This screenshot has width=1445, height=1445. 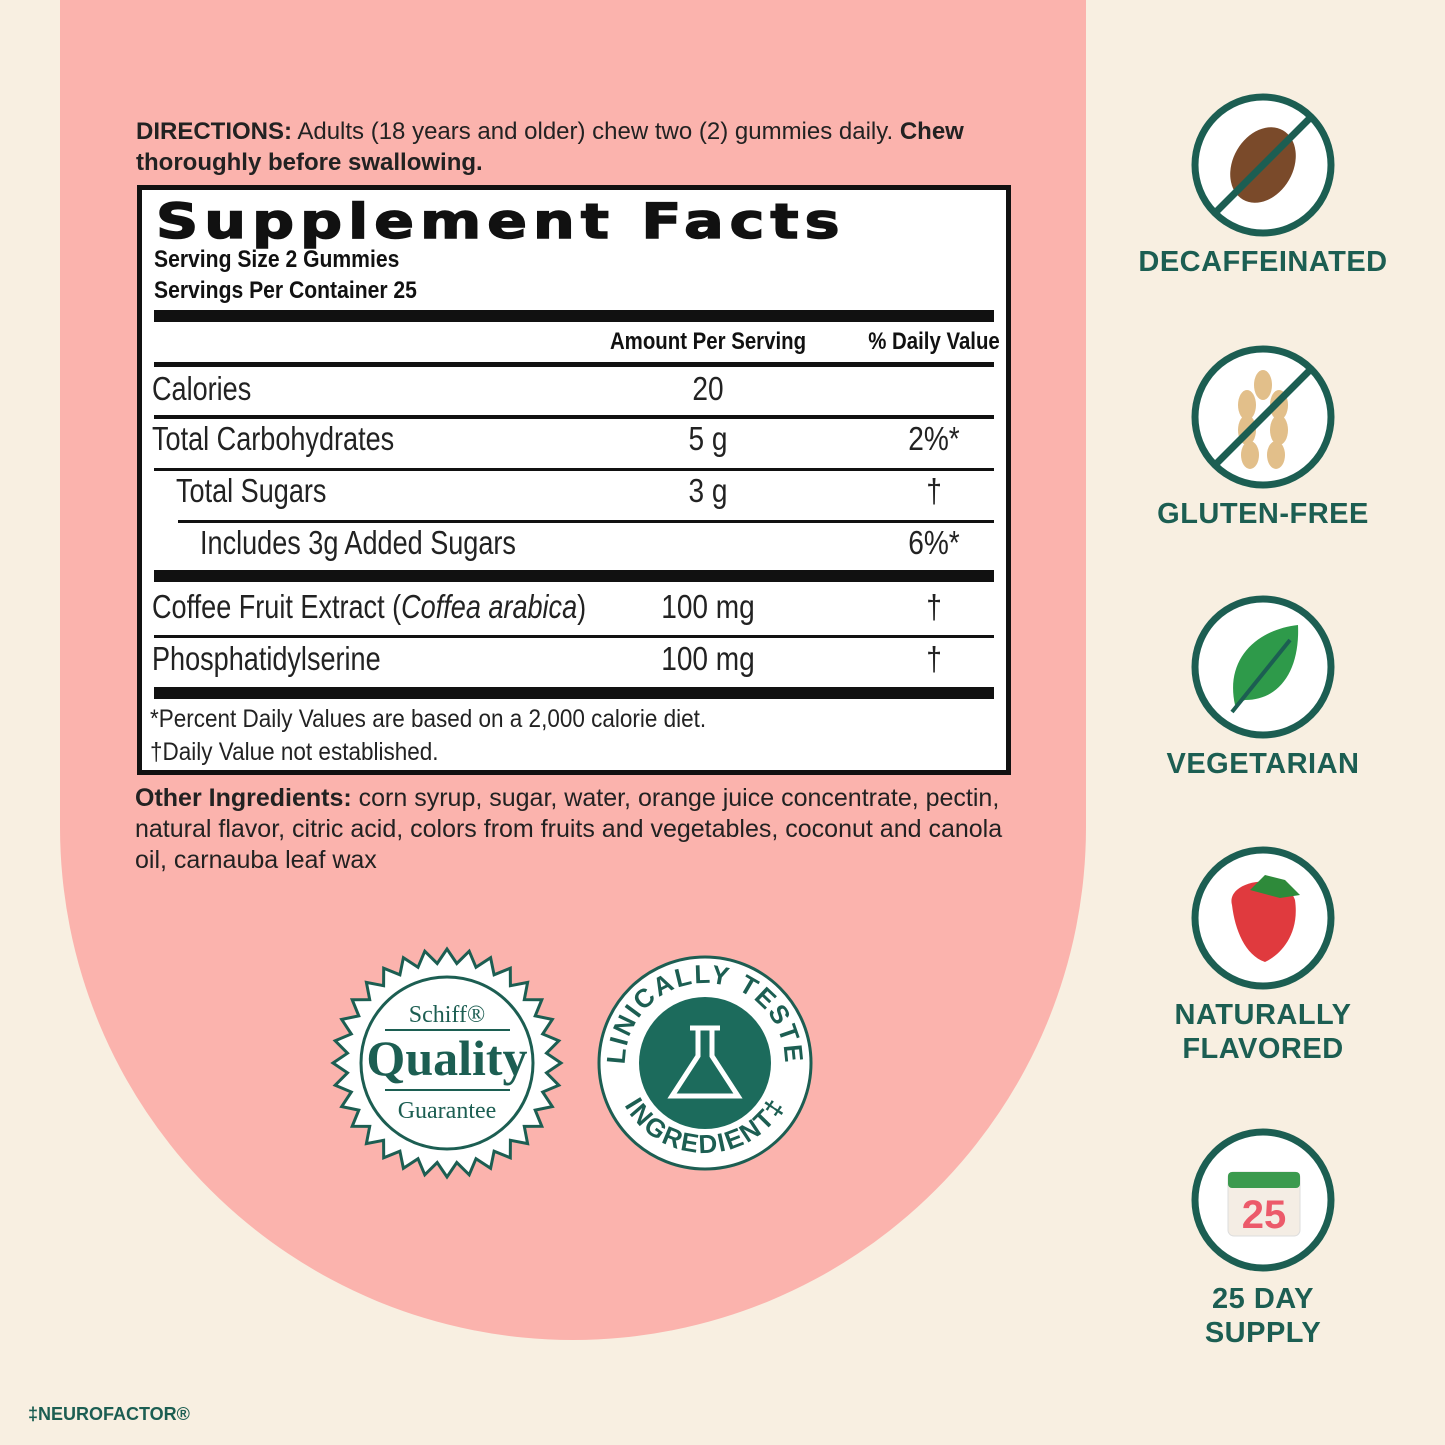 What do you see at coordinates (266, 658) in the screenshot?
I see `row-name: Phosphatidylserine` at bounding box center [266, 658].